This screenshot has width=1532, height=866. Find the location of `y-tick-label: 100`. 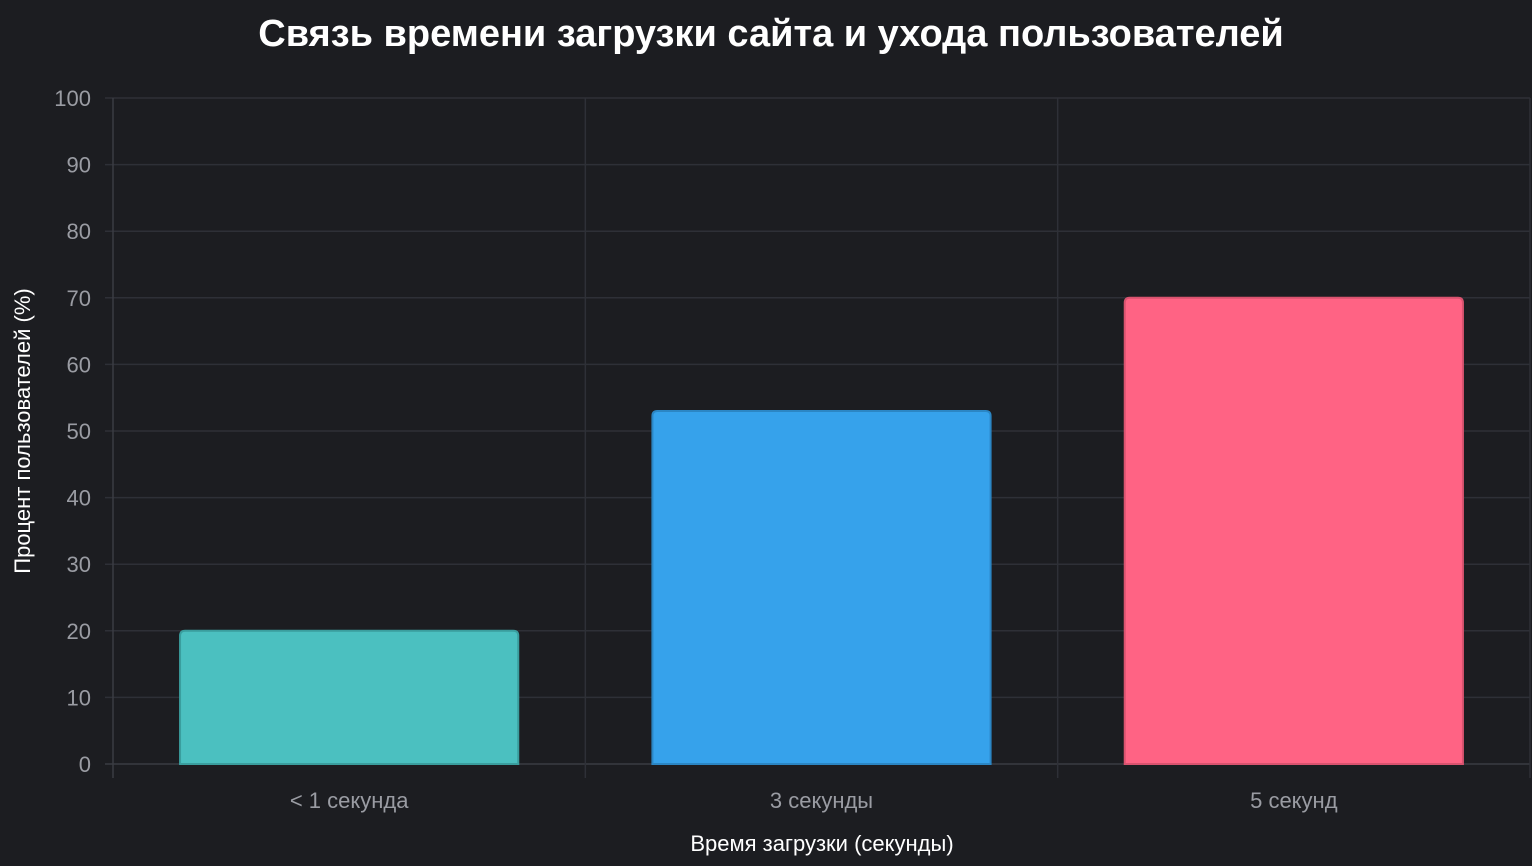

y-tick-label: 100 is located at coordinates (72, 98).